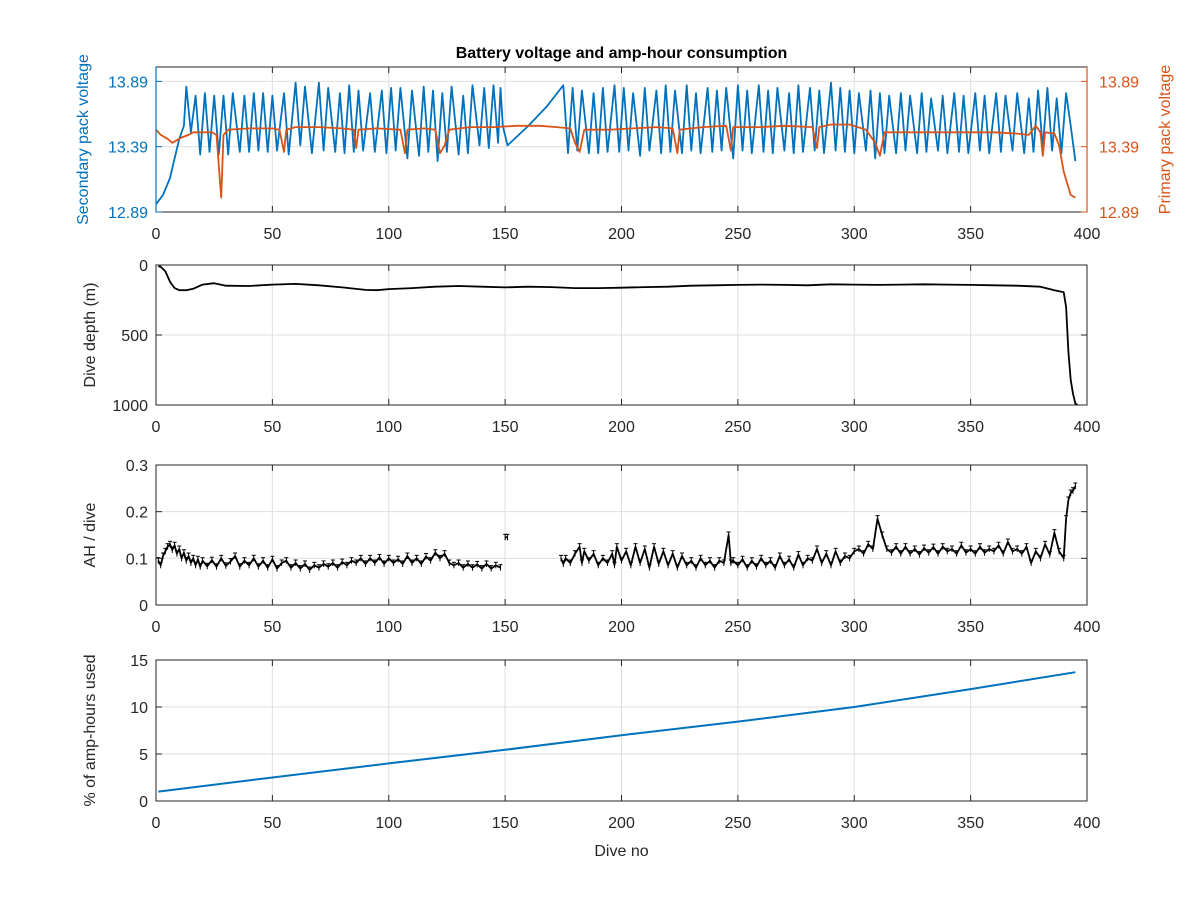 The image size is (1200, 900). Describe the element at coordinates (139, 708) in the screenshot. I see `y-tick-label: 10` at that location.